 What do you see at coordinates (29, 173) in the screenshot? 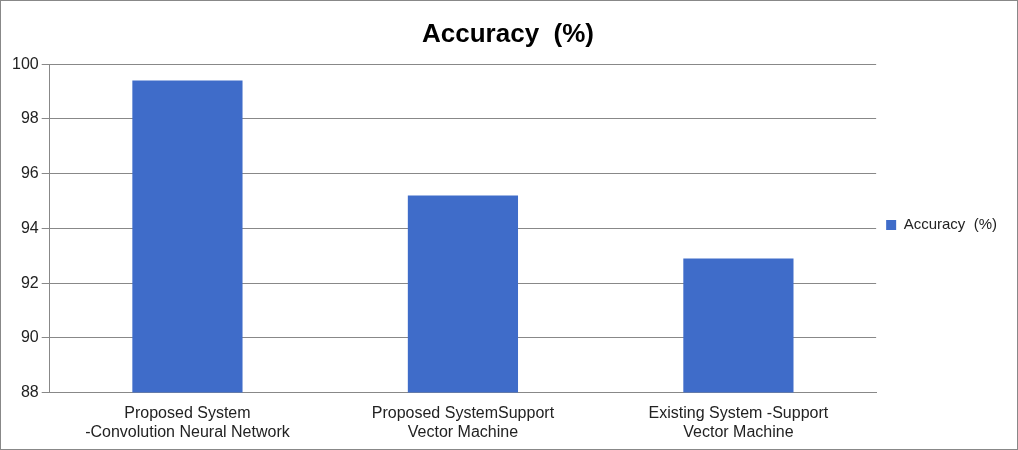
I see `y-tick-label: 96` at bounding box center [29, 173].